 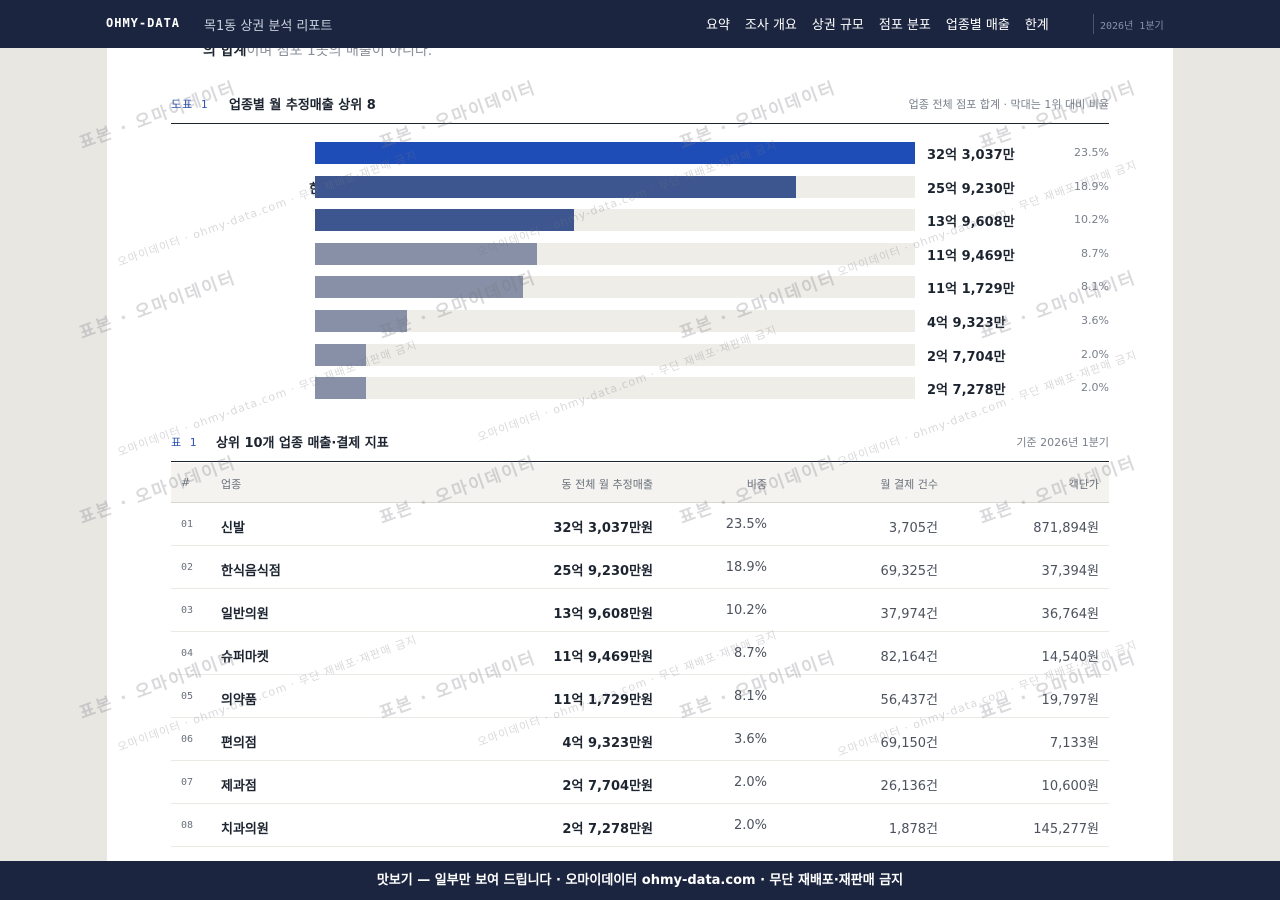 I want to click on row-count: 37,974건, so click(x=909, y=614).